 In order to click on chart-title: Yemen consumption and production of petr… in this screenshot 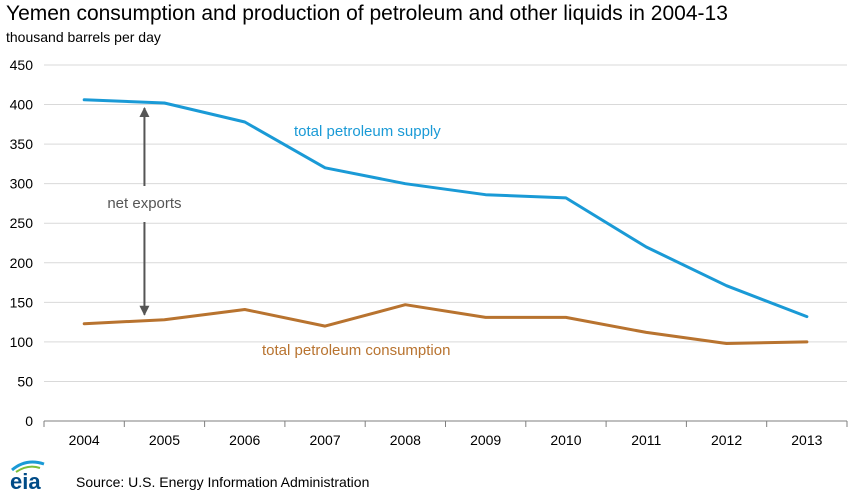, I will do `click(367, 13)`.